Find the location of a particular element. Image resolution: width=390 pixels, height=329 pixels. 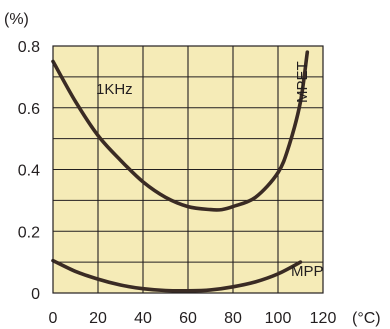

x-tick-label: 40 is located at coordinates (143, 318).